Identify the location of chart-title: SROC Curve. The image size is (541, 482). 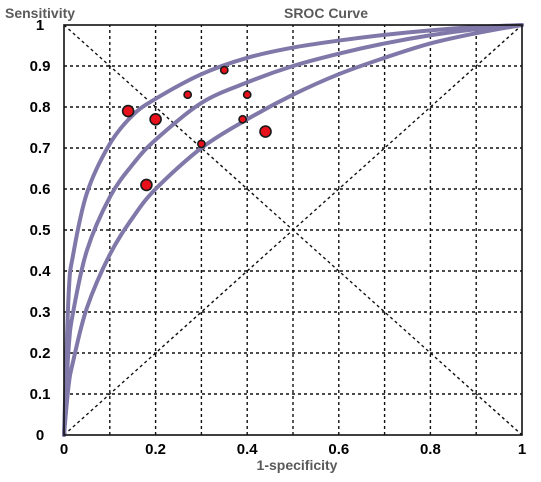
(326, 13).